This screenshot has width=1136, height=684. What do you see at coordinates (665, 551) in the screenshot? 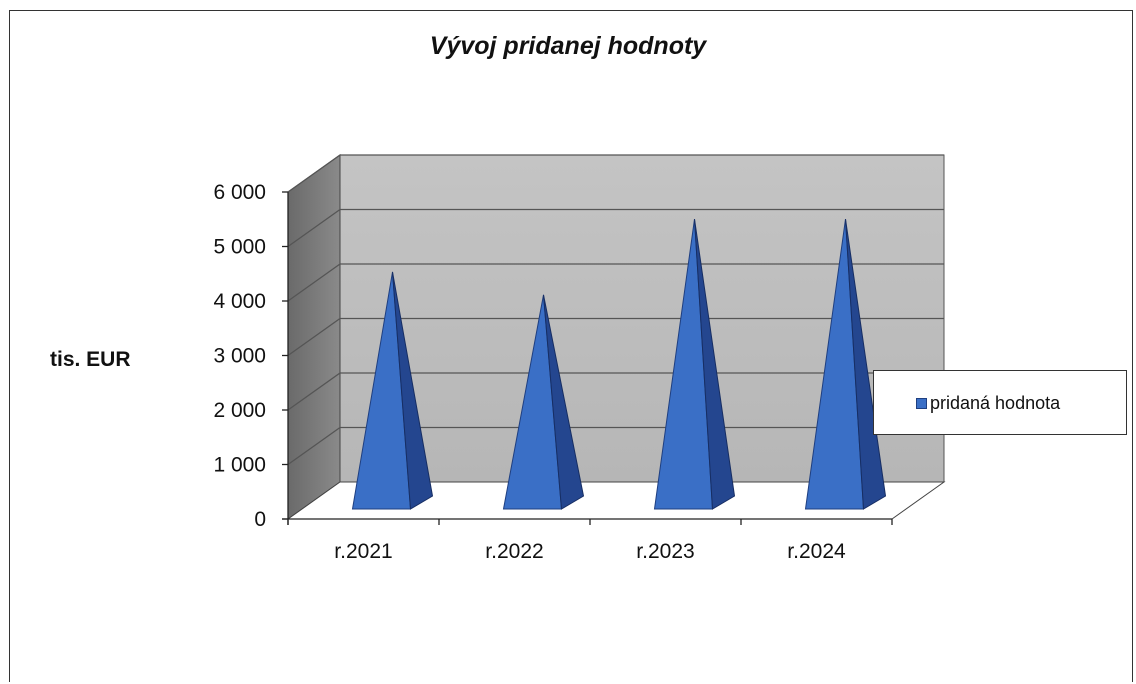
I see `x-tick-label: r.2023` at bounding box center [665, 551].